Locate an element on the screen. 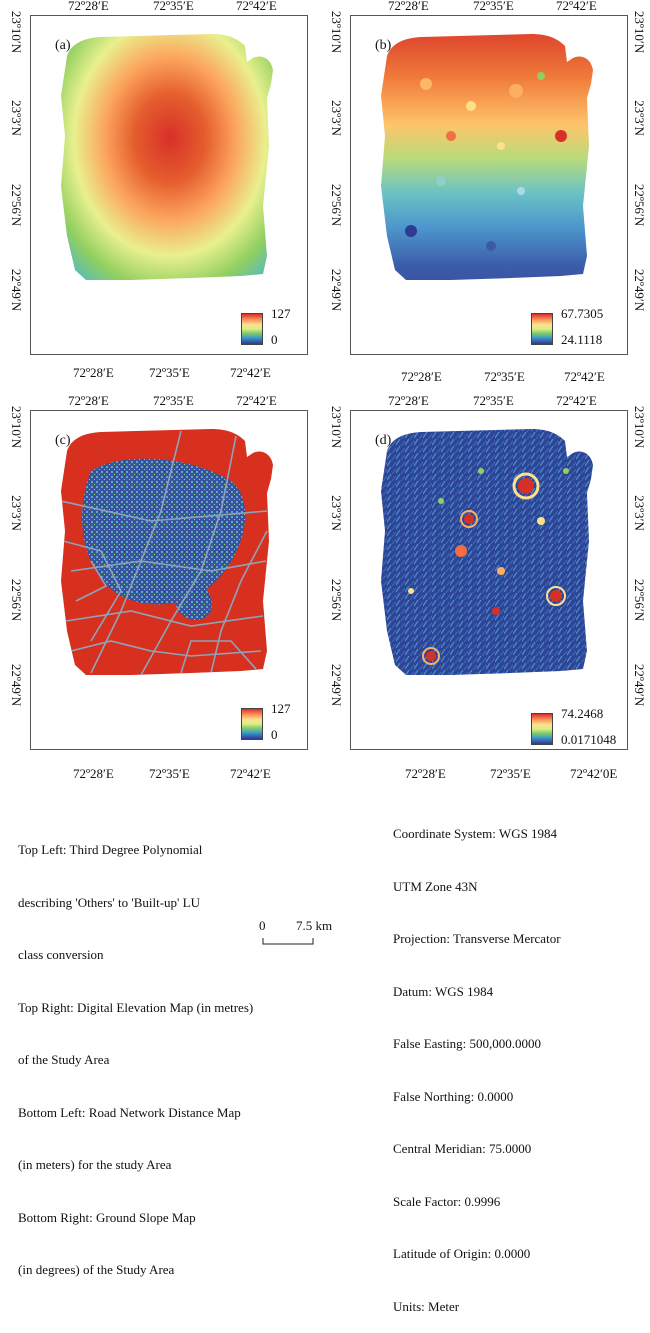  map-frame: (b) 67.7305 24.1118 is located at coordinates (489, 185).